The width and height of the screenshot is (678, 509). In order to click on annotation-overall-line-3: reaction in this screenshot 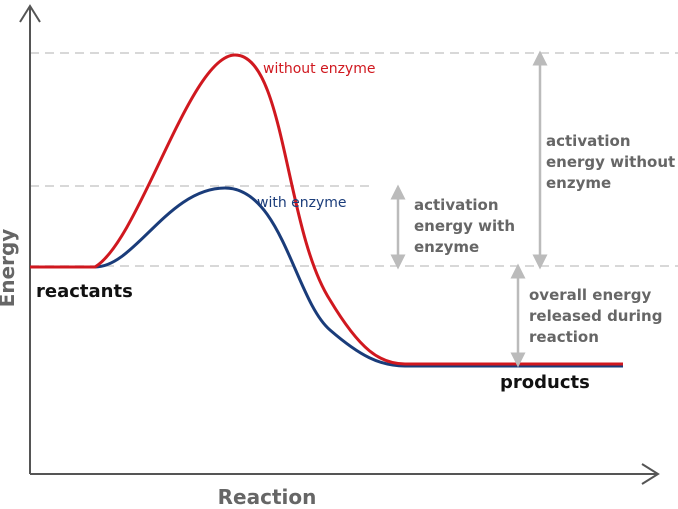, I will do `click(564, 337)`.